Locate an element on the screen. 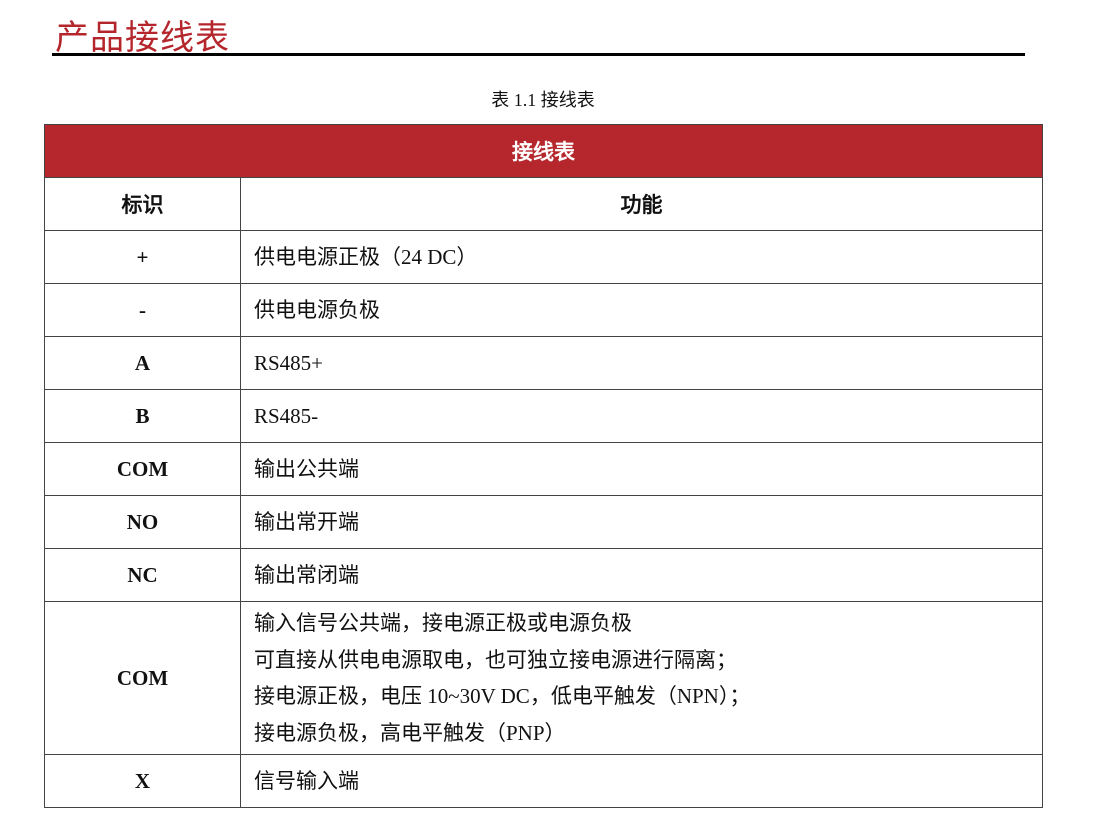  terminal-function: 信号输入端 is located at coordinates (641, 781).